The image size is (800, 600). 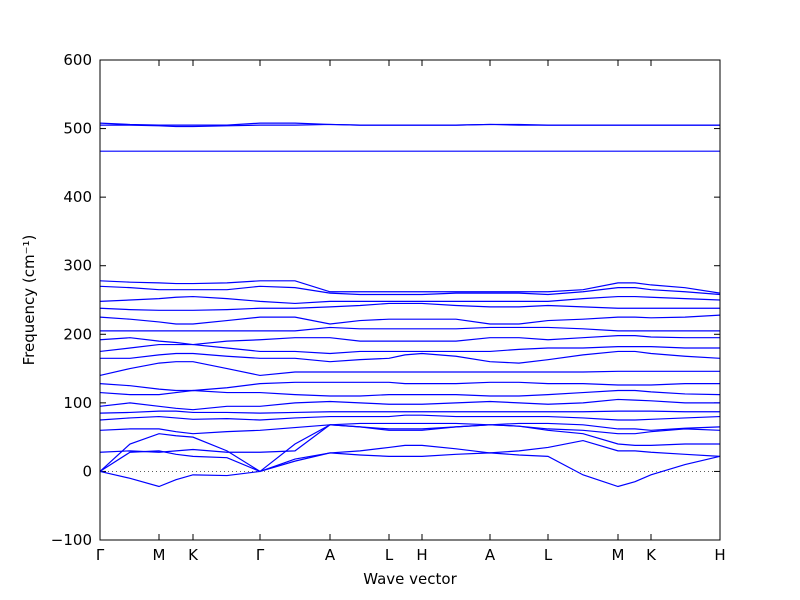 What do you see at coordinates (77, 60) in the screenshot?
I see `y-tick-label: 600` at bounding box center [77, 60].